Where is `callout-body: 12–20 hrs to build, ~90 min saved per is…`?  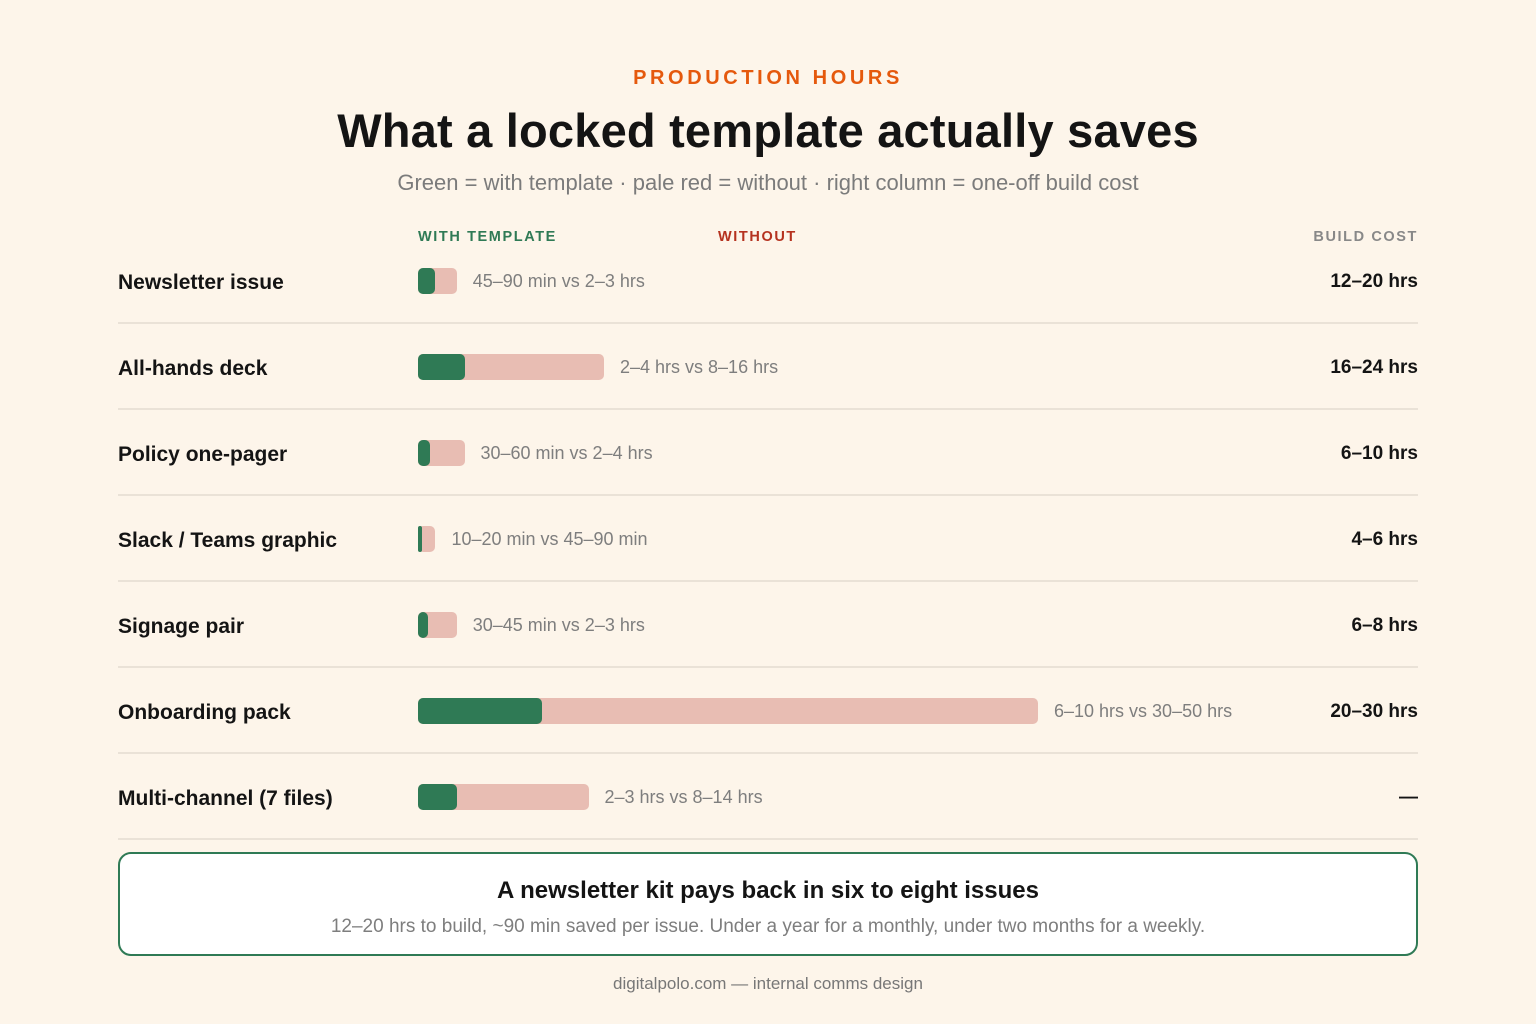
callout-body: 12–20 hrs to build, ~90 min saved per is… is located at coordinates (768, 926).